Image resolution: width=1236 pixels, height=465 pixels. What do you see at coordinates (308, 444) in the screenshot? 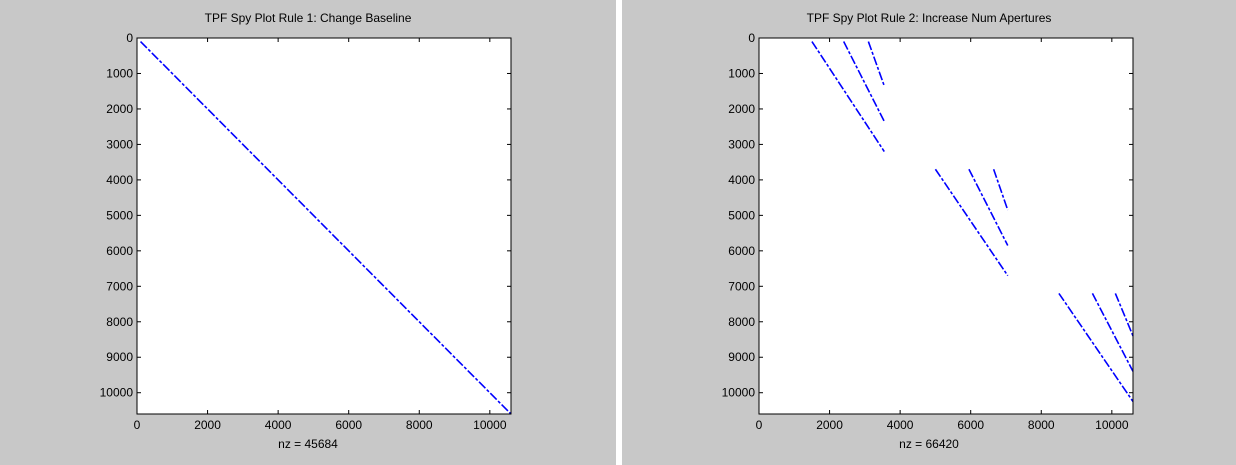
I see `x-axis-label: nz = 45684` at bounding box center [308, 444].